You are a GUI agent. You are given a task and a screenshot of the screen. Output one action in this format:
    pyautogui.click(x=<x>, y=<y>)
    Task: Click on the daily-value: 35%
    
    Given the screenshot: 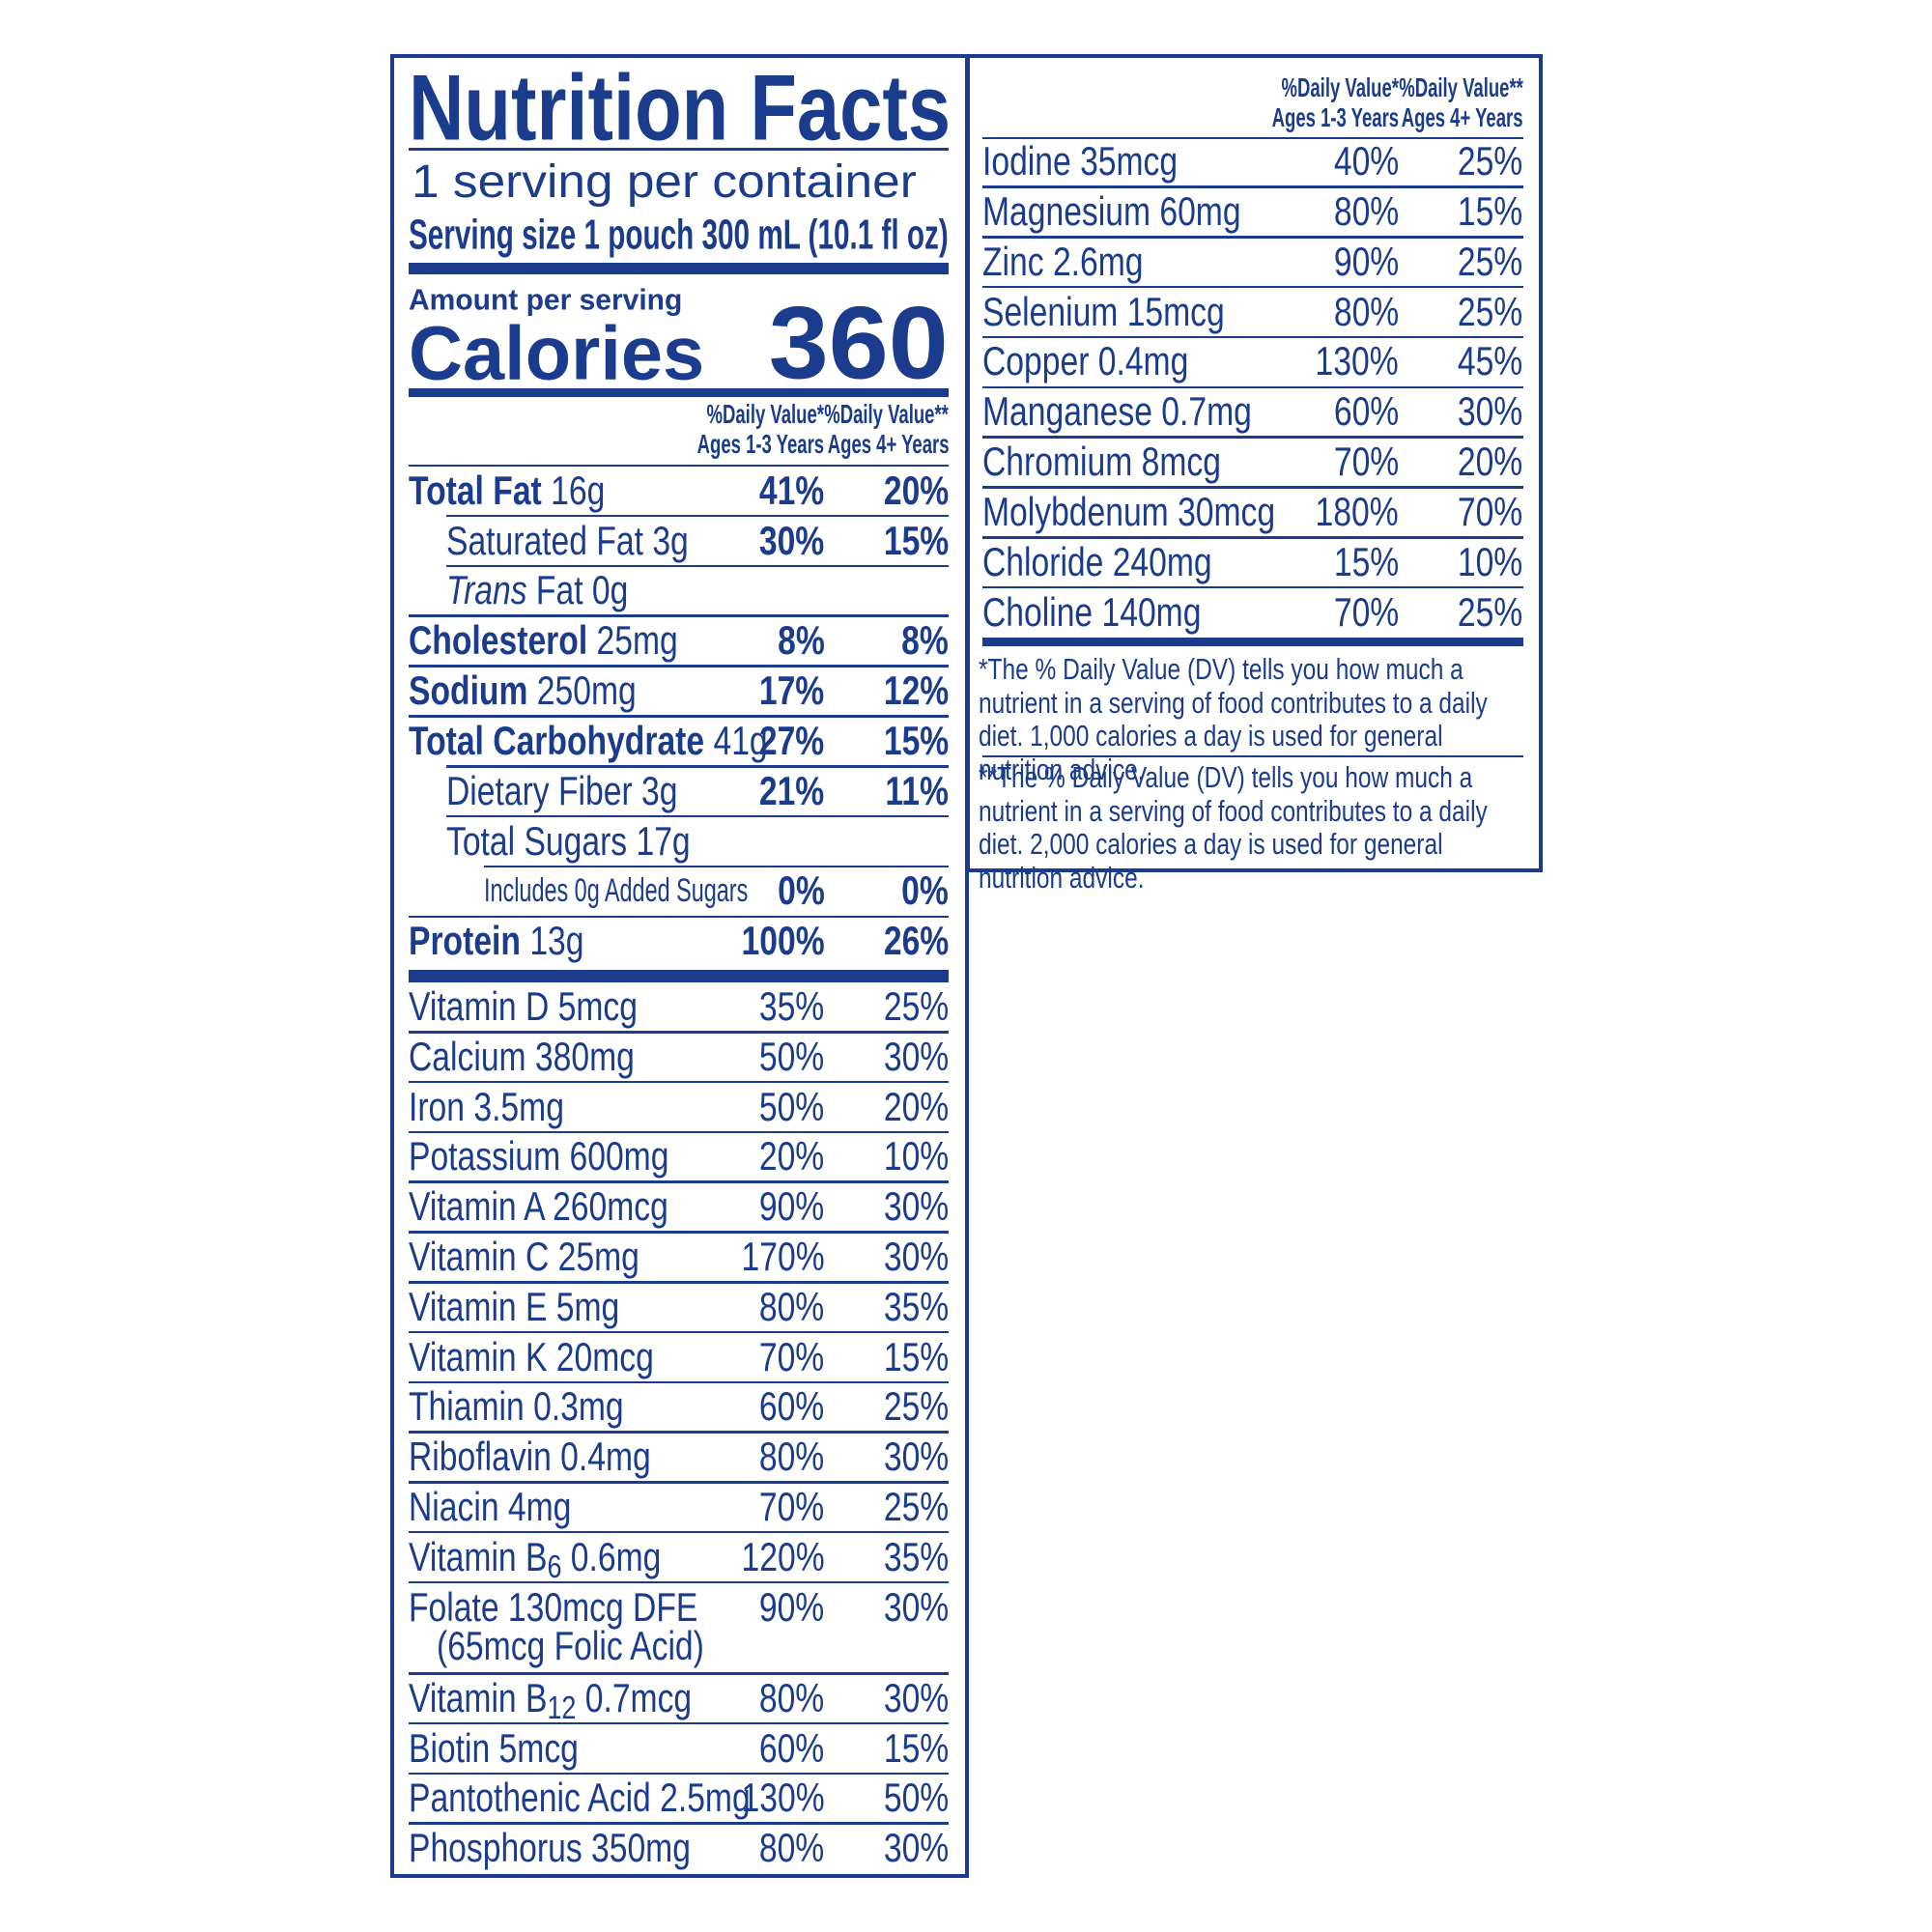 What is the action you would take?
    pyautogui.click(x=916, y=1306)
    